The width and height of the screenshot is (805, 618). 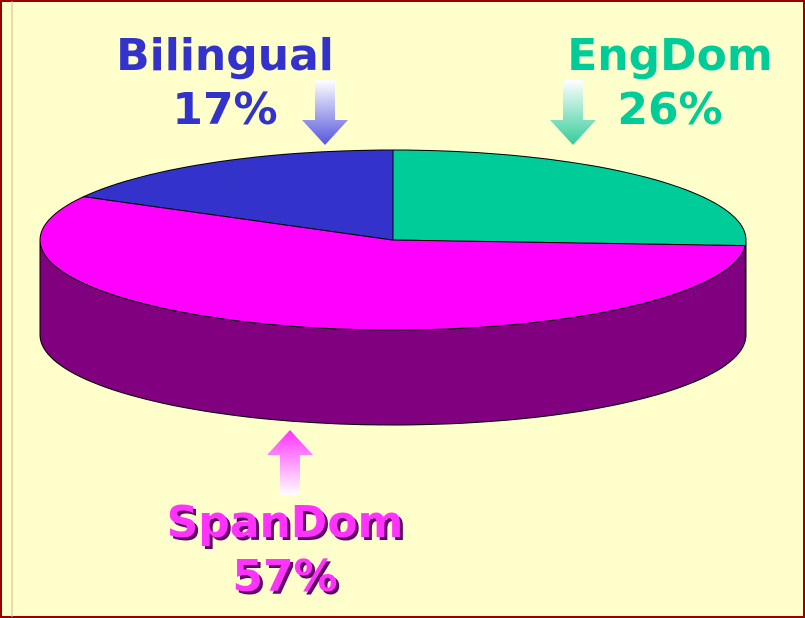 I want to click on value-label: 17%, so click(x=224, y=109).